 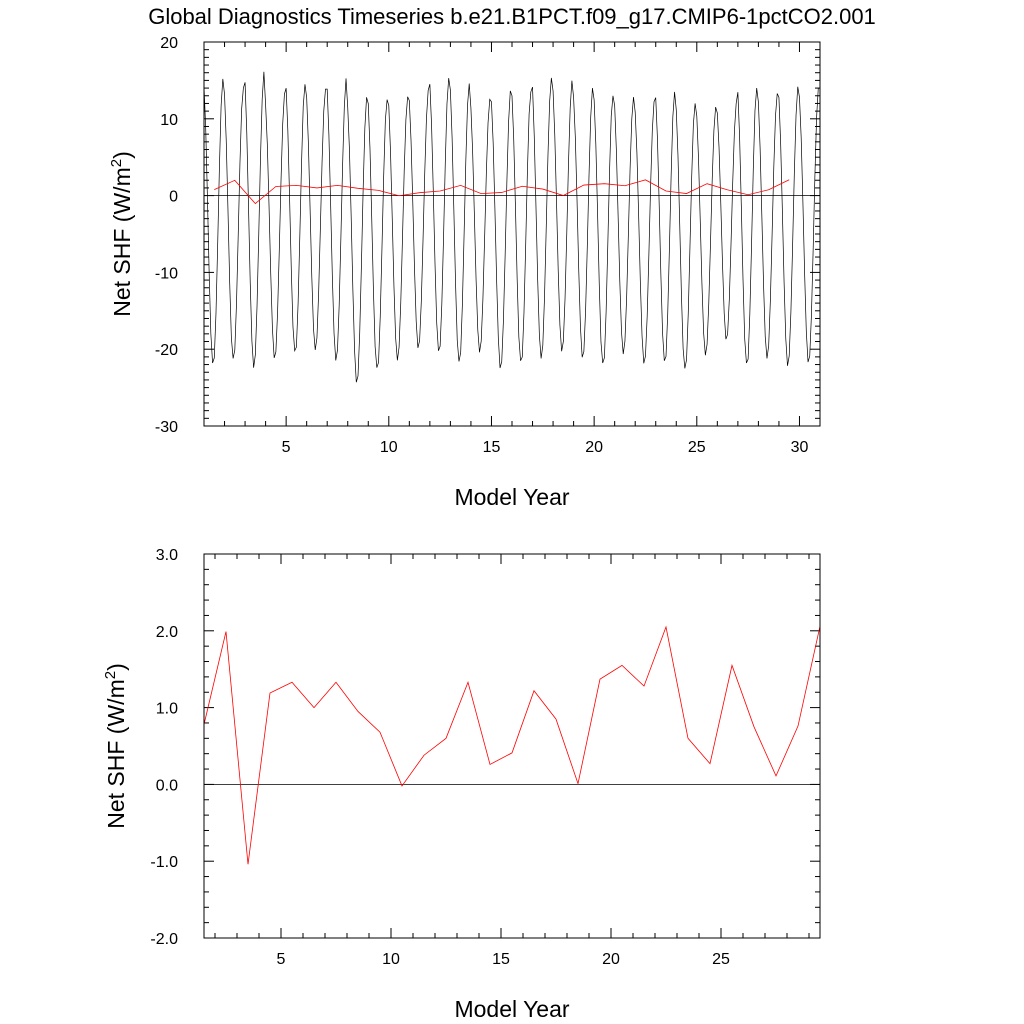 I want to click on y-tick-label: -2.0, so click(x=164, y=939).